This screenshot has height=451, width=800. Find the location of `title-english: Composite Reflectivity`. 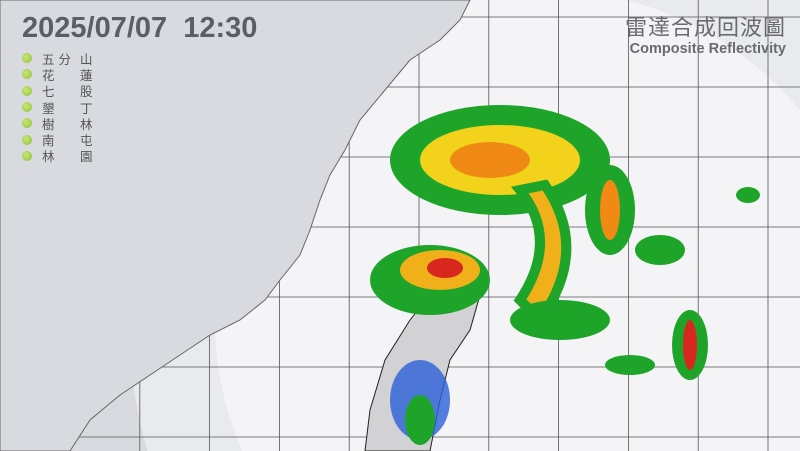

title-english: Composite Reflectivity is located at coordinates (707, 49).